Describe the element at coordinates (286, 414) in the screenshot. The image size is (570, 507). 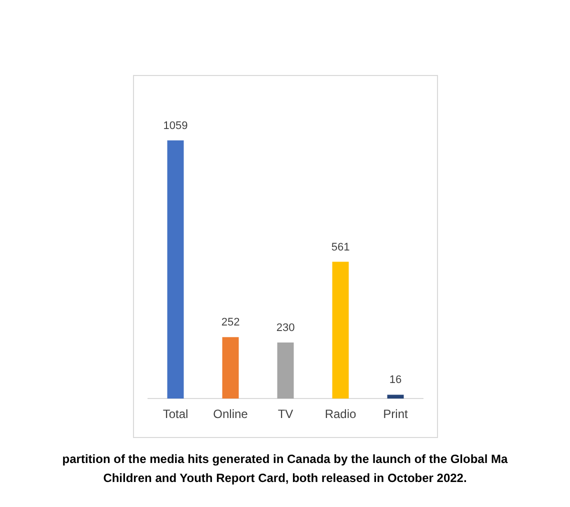
I see `x-tick-label: TV` at that location.